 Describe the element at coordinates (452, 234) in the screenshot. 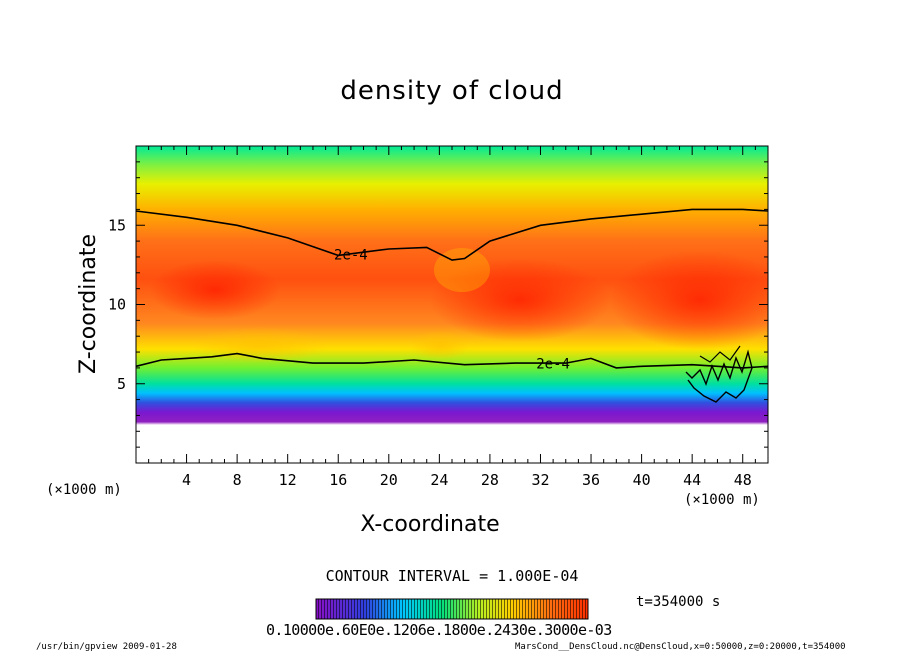

I see `contour-line-upper` at that location.